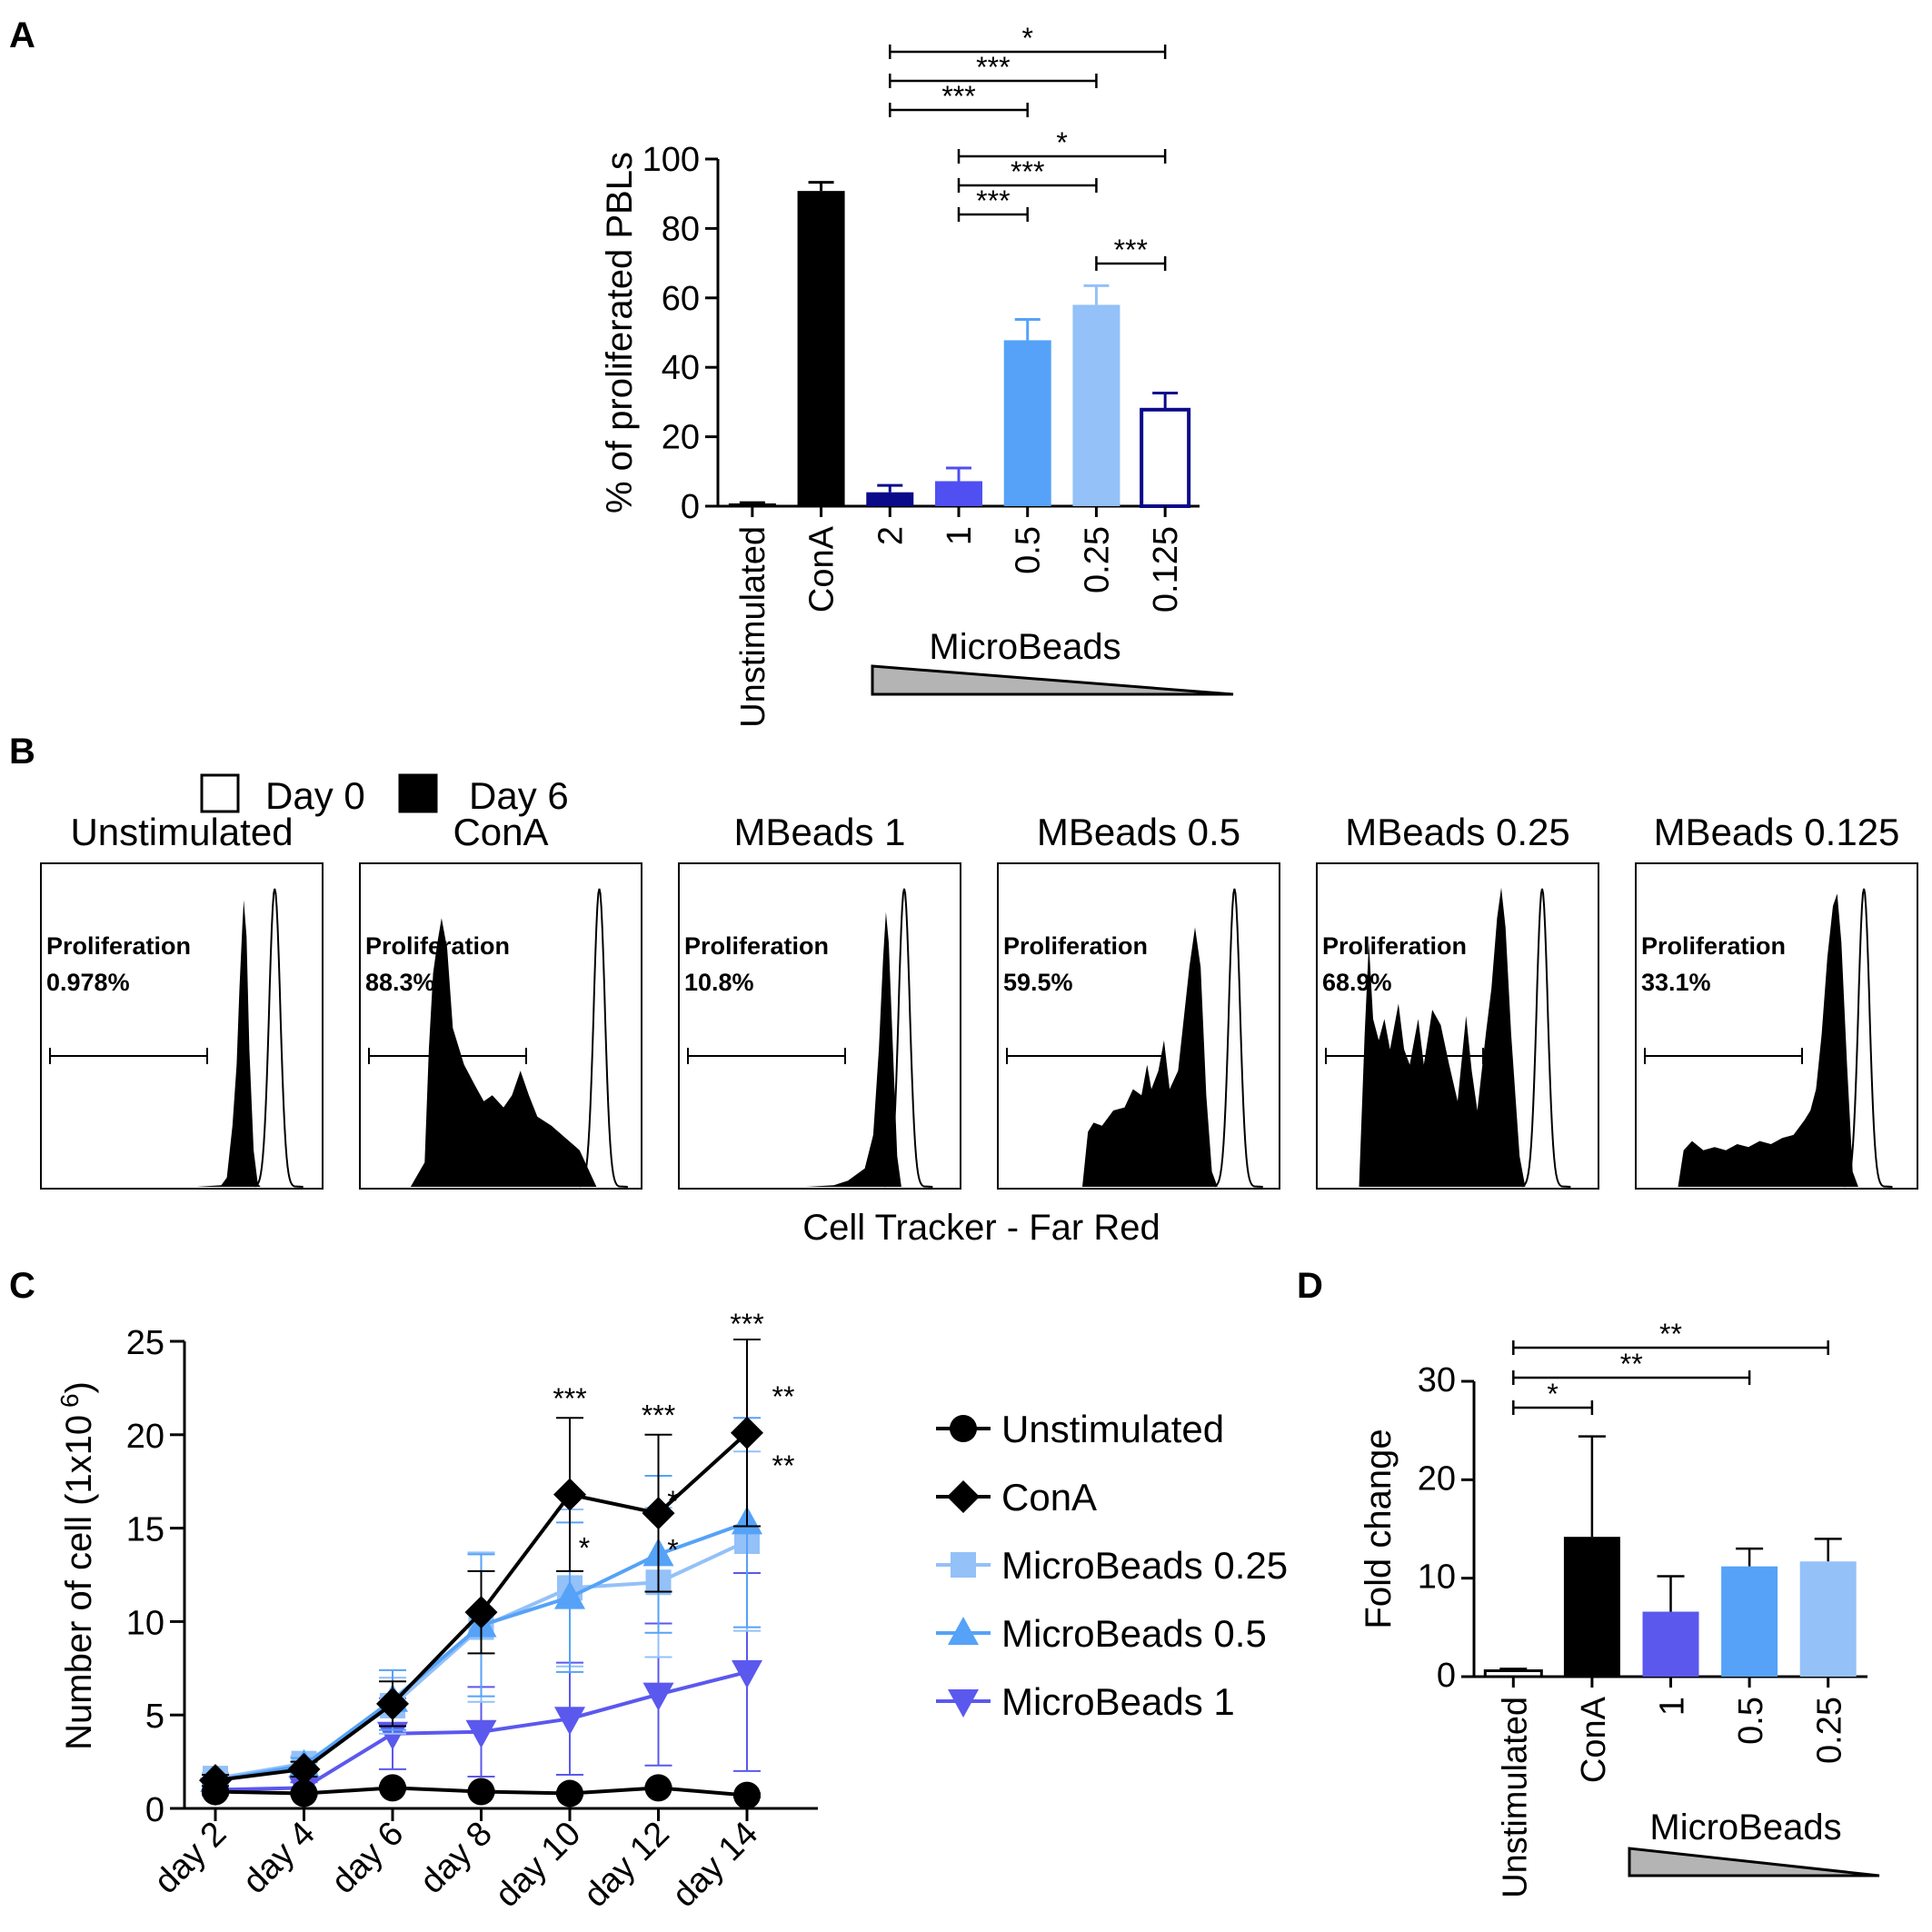 The image size is (1932, 1932). I want to click on legend-label-day-0: Day 0, so click(315, 796).